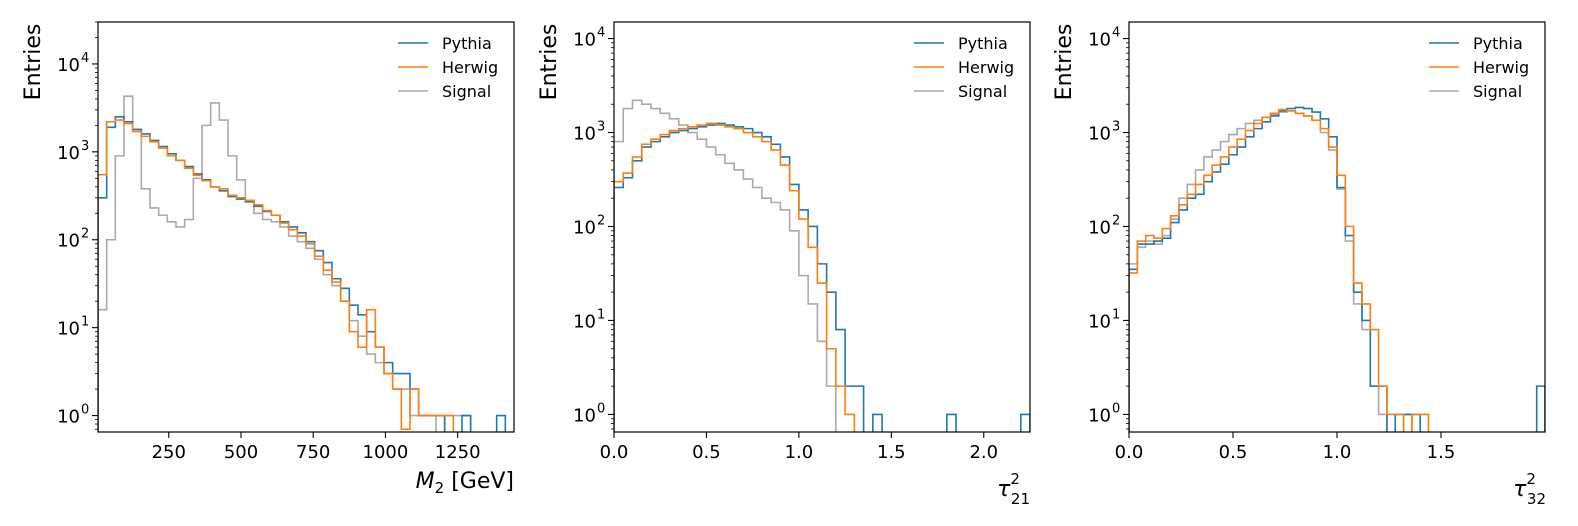 The height and width of the screenshot is (526, 1578). I want to click on x-tick-label: 1250, so click(458, 452).